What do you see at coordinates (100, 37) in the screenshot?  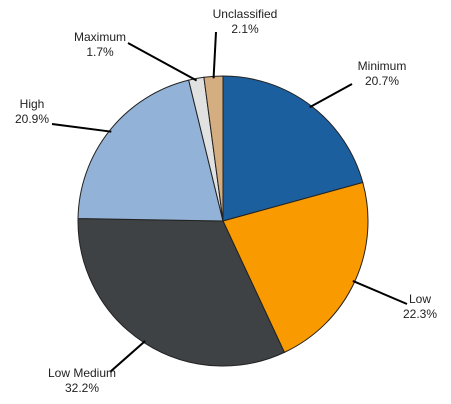 I see `slice-label: Maximum` at bounding box center [100, 37].